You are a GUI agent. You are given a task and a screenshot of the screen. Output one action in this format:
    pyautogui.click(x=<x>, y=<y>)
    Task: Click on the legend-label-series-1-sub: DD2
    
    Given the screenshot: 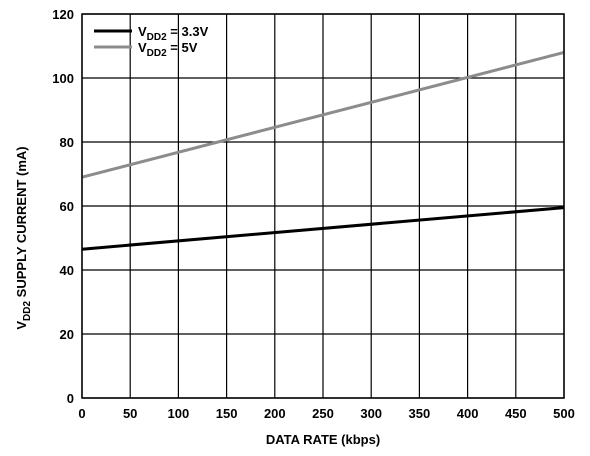 What is the action you would take?
    pyautogui.click(x=157, y=37)
    